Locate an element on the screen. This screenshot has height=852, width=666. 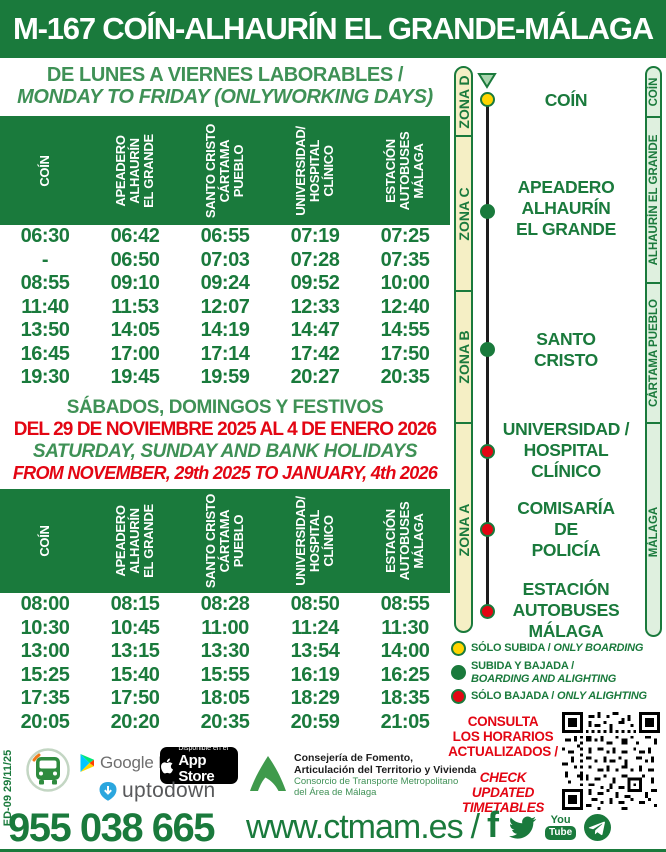
time-cell: 16:19 is located at coordinates (315, 674).